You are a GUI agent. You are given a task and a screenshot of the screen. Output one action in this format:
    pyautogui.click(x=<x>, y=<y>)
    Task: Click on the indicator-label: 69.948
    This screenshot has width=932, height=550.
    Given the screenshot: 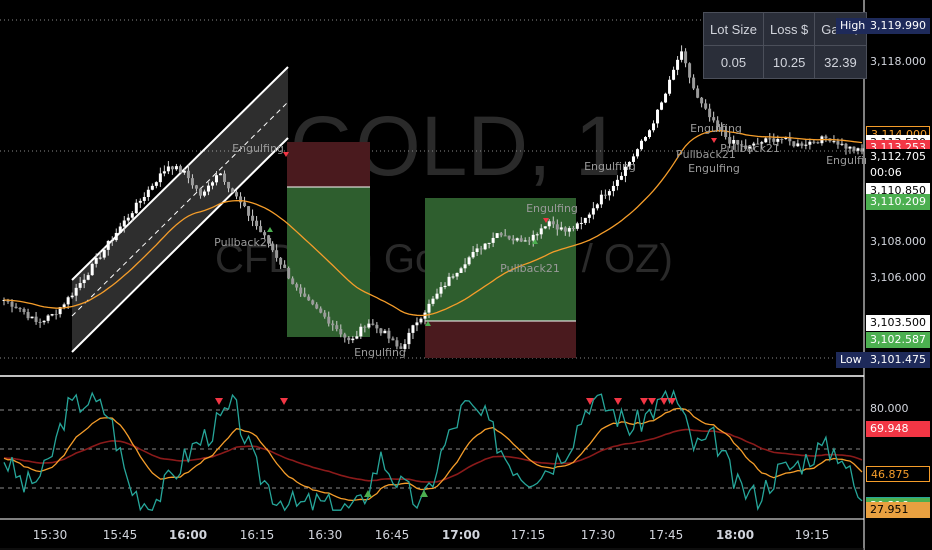 What is the action you would take?
    pyautogui.click(x=898, y=428)
    